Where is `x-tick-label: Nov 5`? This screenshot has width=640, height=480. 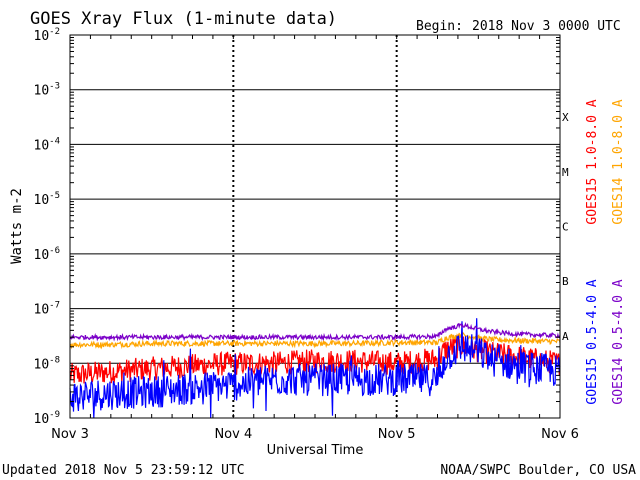
x-tick-label: Nov 5 is located at coordinates (397, 434).